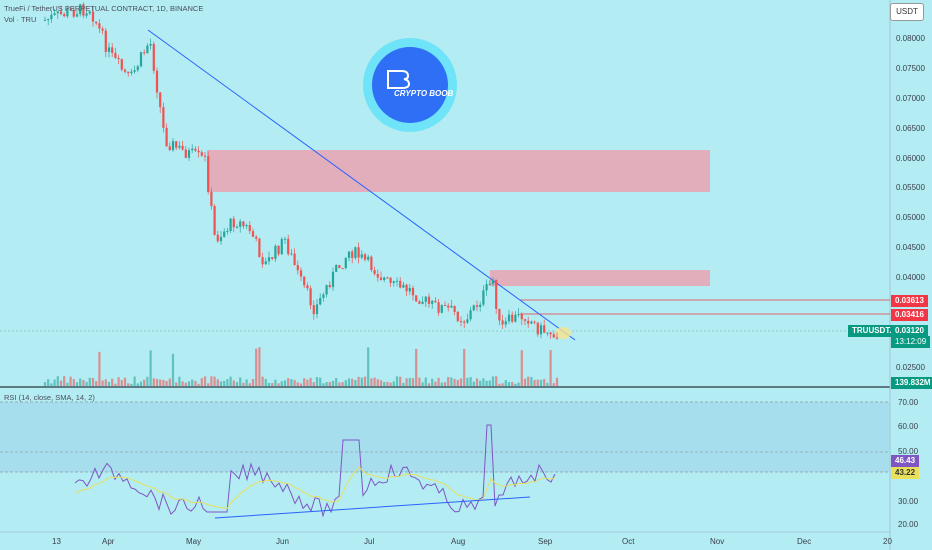 The height and width of the screenshot is (550, 932). Describe the element at coordinates (887, 541) in the screenshot. I see `date-tick: 20` at that location.